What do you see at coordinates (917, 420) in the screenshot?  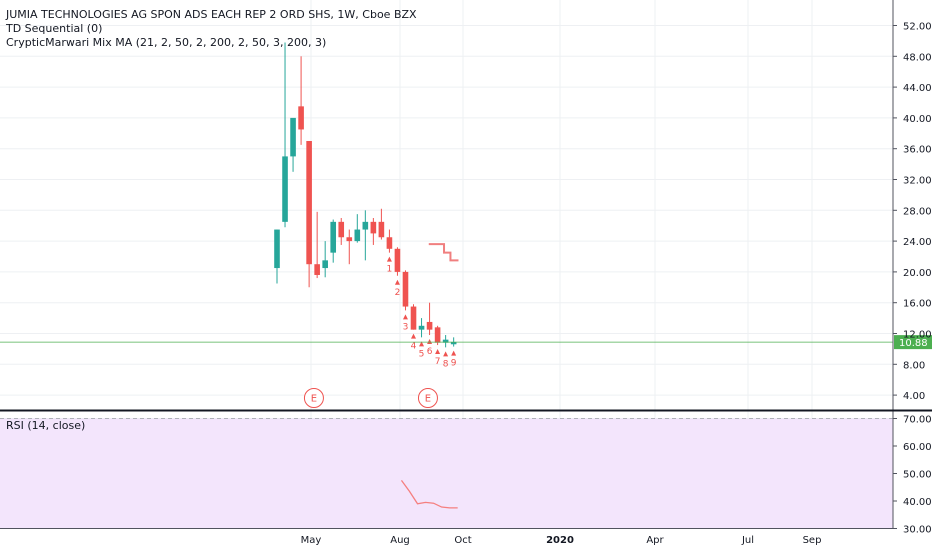 I see `rsi-tick-label: 70.00` at bounding box center [917, 420].